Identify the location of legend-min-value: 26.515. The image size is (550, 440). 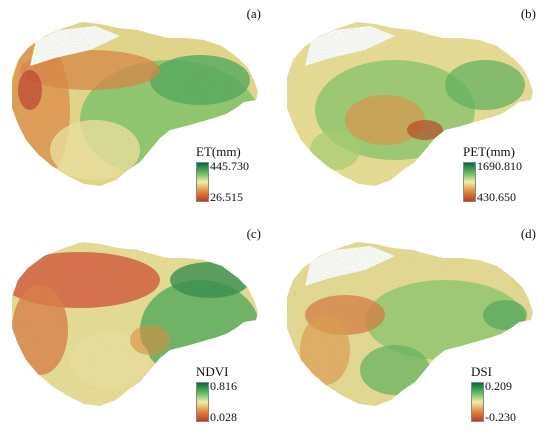
(226, 197).